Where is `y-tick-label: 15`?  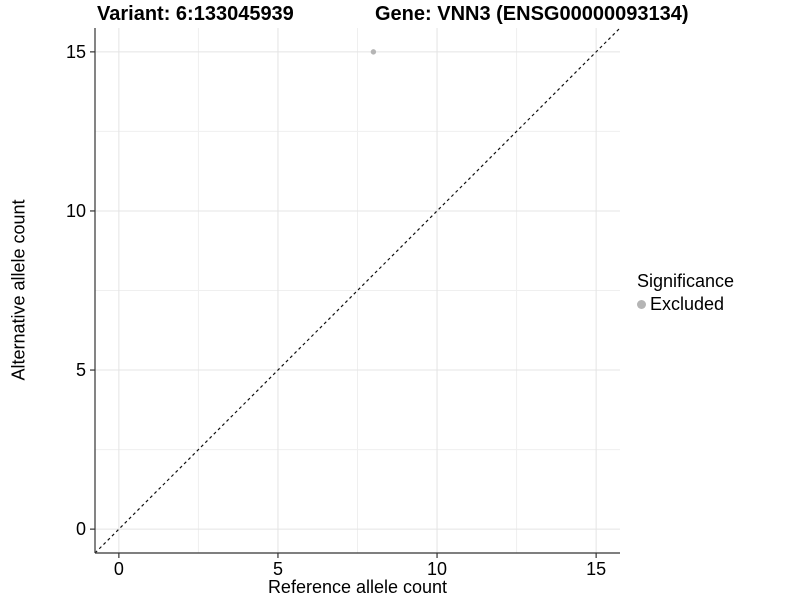 y-tick-label: 15 is located at coordinates (76, 52).